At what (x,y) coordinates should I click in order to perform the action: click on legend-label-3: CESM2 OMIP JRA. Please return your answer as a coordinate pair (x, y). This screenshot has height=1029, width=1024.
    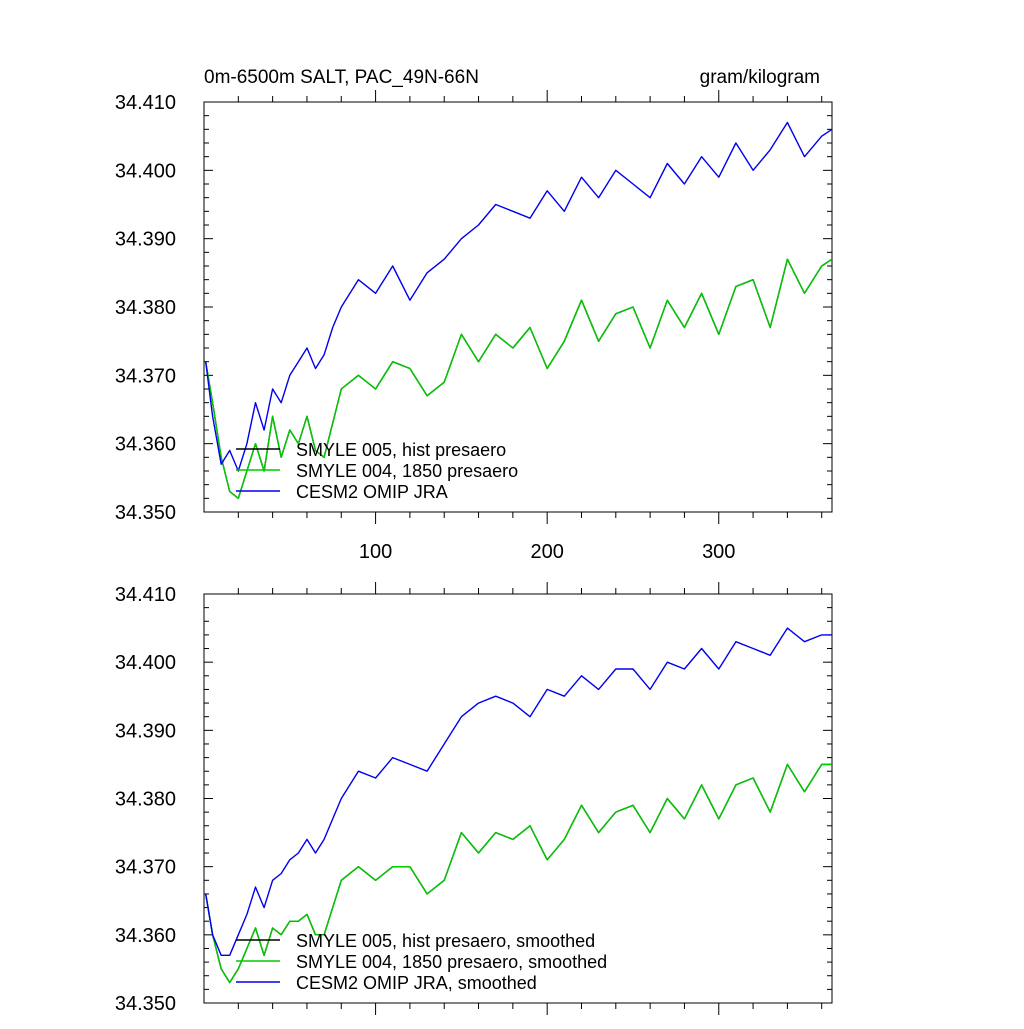
    Looking at the image, I should click on (372, 492).